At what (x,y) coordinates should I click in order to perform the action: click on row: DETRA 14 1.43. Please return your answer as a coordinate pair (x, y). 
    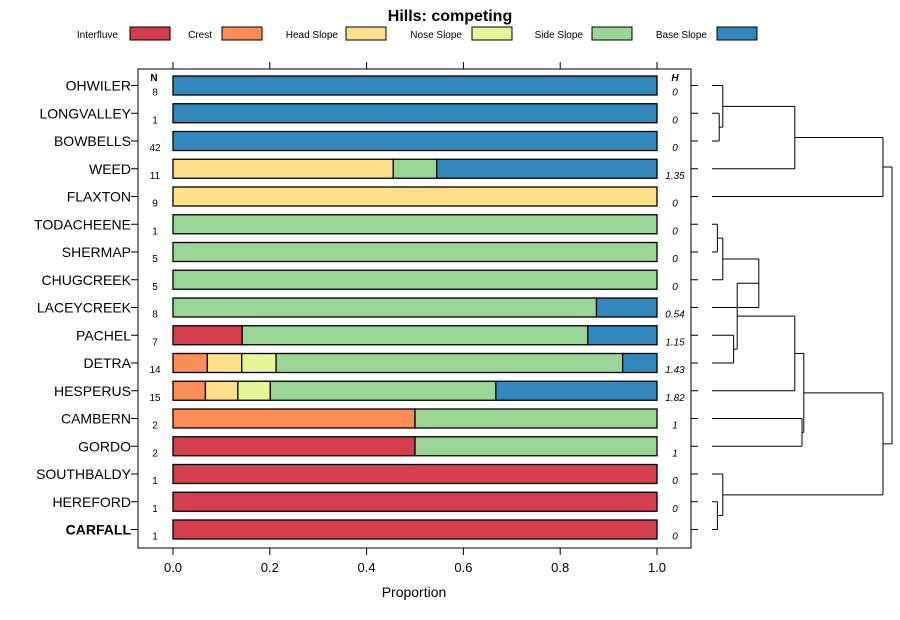
    Looking at the image, I should click on (391, 364).